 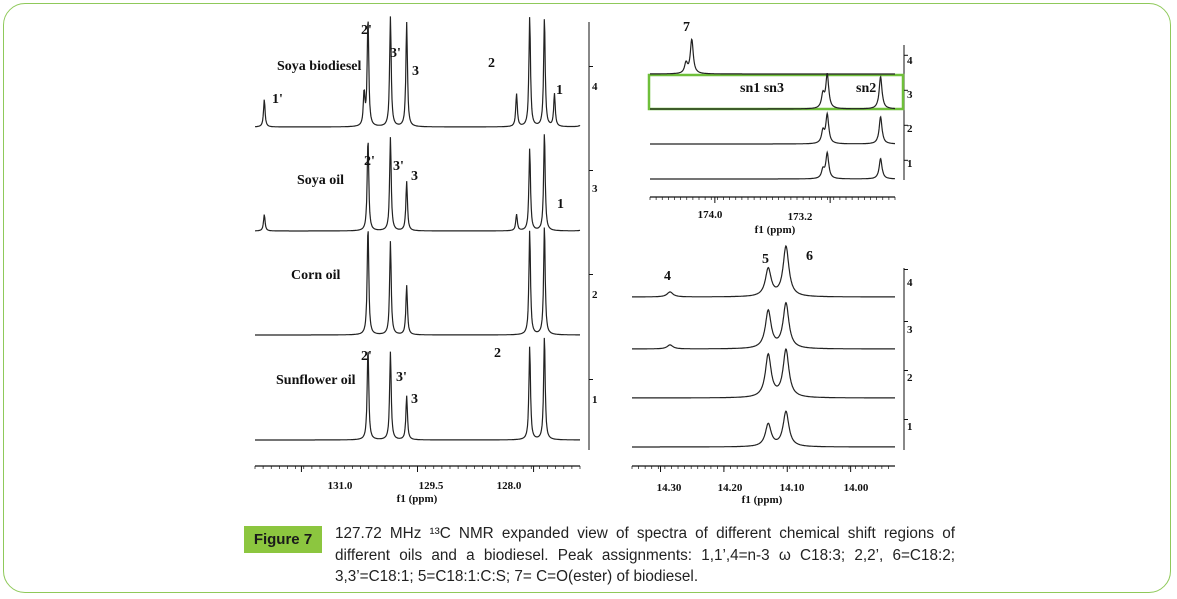 What do you see at coordinates (910, 129) in the screenshot?
I see `carbonyl-trace-label-2: 2` at bounding box center [910, 129].